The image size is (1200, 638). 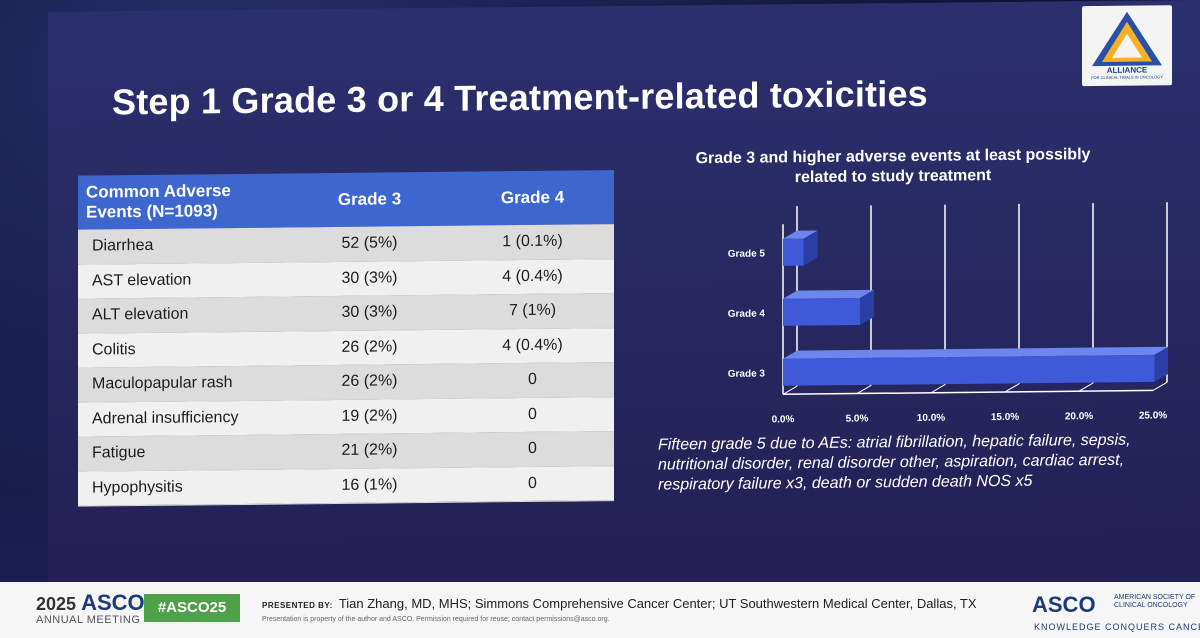 What do you see at coordinates (183, 349) in the screenshot?
I see `event-name-cell: Colitis` at bounding box center [183, 349].